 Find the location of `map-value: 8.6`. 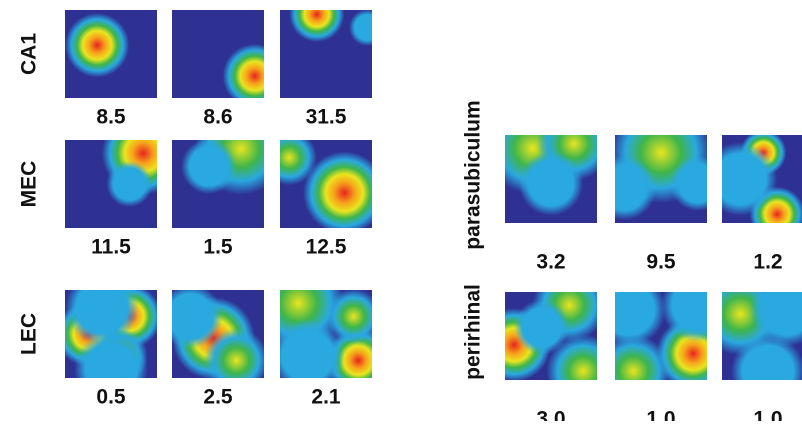

map-value: 8.6 is located at coordinates (217, 117).